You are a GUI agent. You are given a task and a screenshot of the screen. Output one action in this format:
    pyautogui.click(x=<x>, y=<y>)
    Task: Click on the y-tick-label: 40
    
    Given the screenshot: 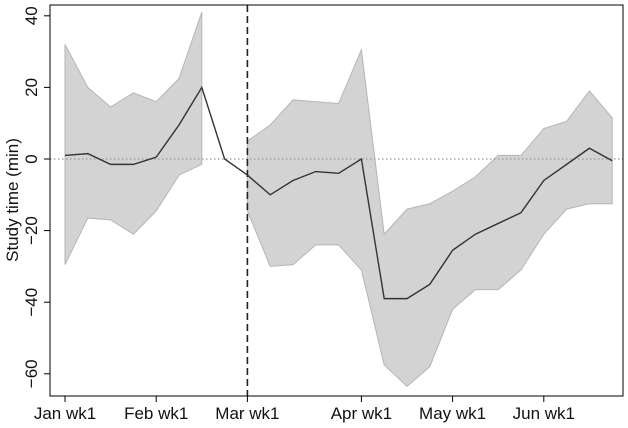 What is the action you would take?
    pyautogui.click(x=31, y=15)
    